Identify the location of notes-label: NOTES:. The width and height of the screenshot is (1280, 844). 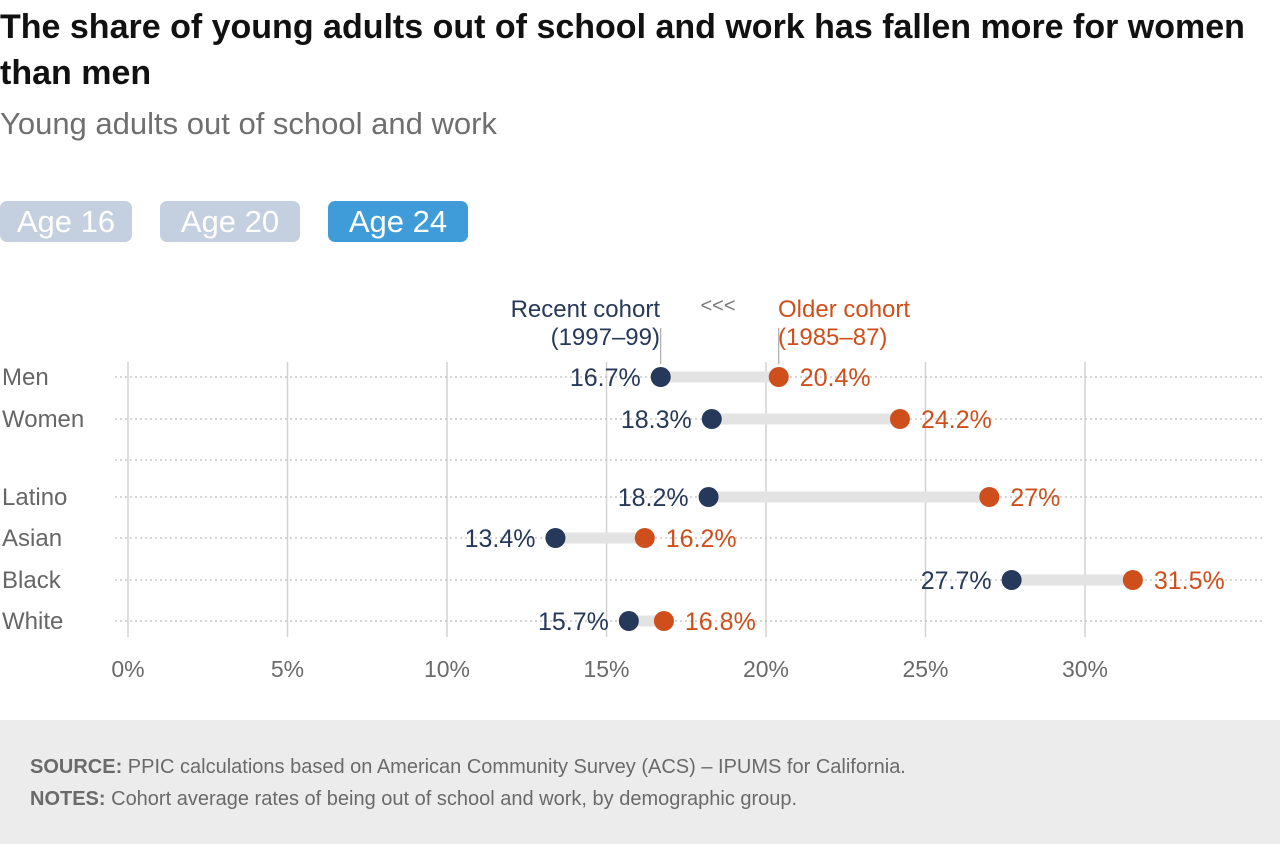
(68, 799).